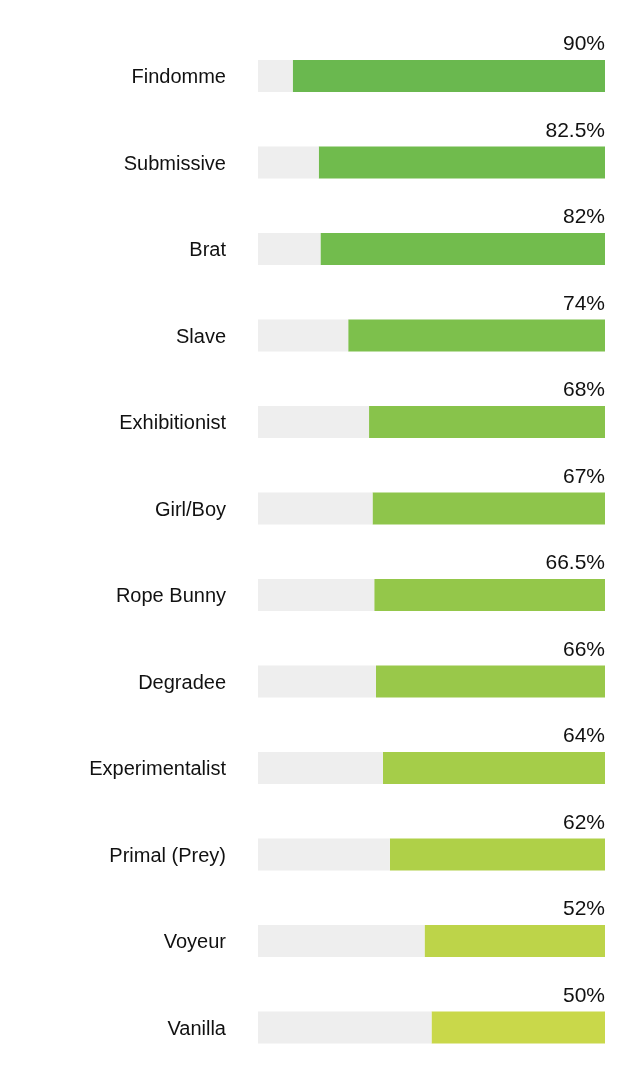 This screenshot has height=1079, width=638. Describe the element at coordinates (190, 508) in the screenshot. I see `y-tick-label: Girl/Boy` at that location.